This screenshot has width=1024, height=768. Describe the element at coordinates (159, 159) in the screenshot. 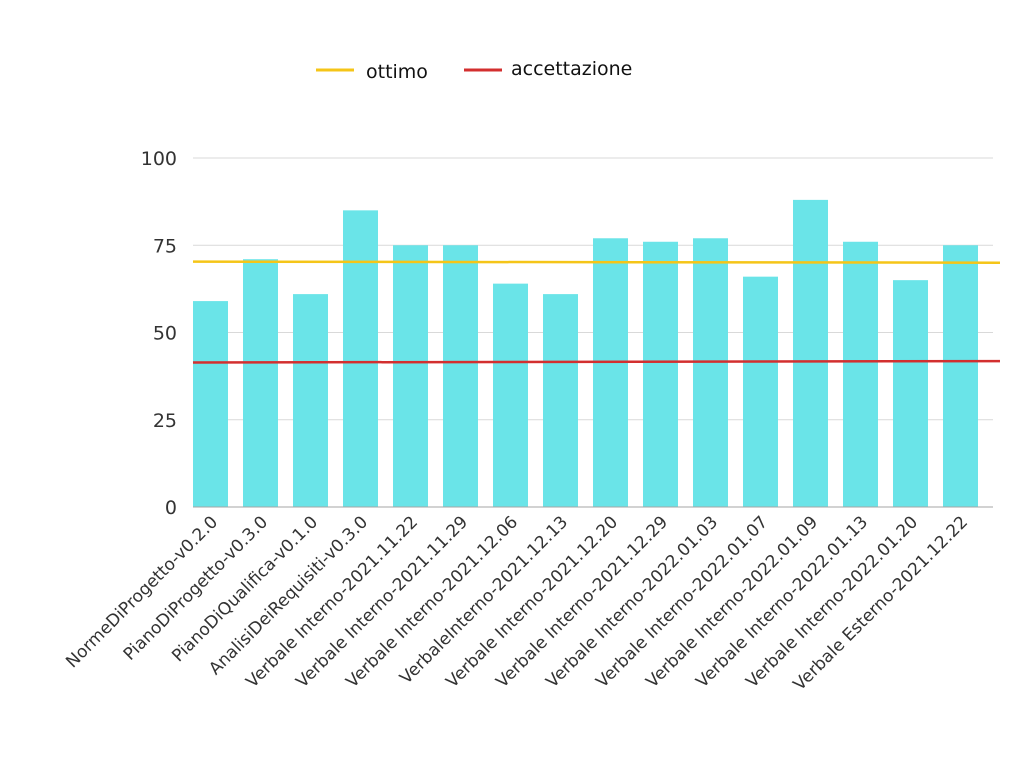

I see `y-tick-label: 100` at that location.